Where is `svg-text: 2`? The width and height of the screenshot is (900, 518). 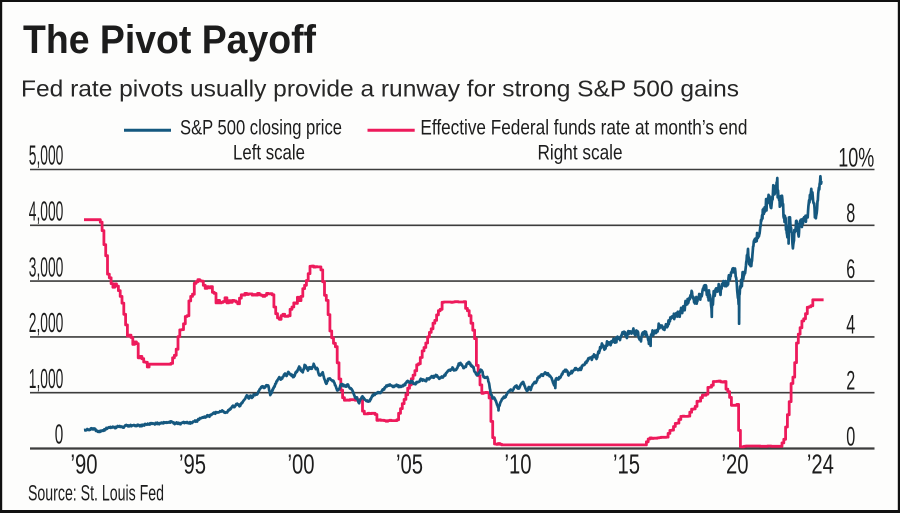 svg-text: 2 is located at coordinates (850, 381).